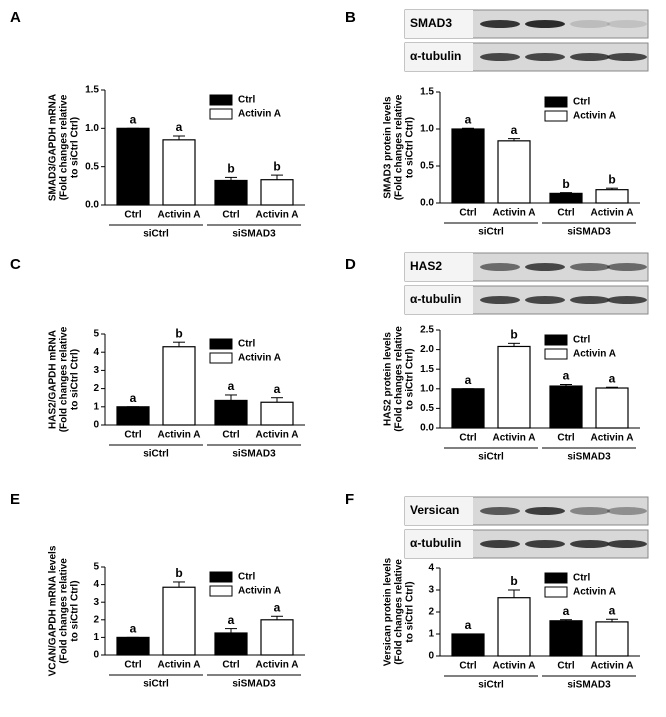 The image size is (666, 717). I want to click on blot-label-bg, so click(439, 544).